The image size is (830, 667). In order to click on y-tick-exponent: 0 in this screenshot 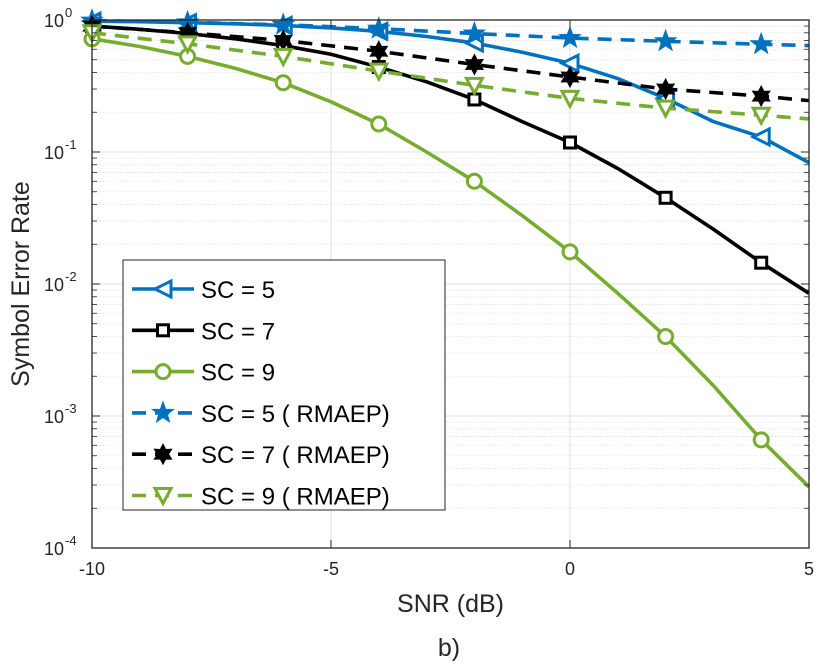, I will do `click(68, 12)`.